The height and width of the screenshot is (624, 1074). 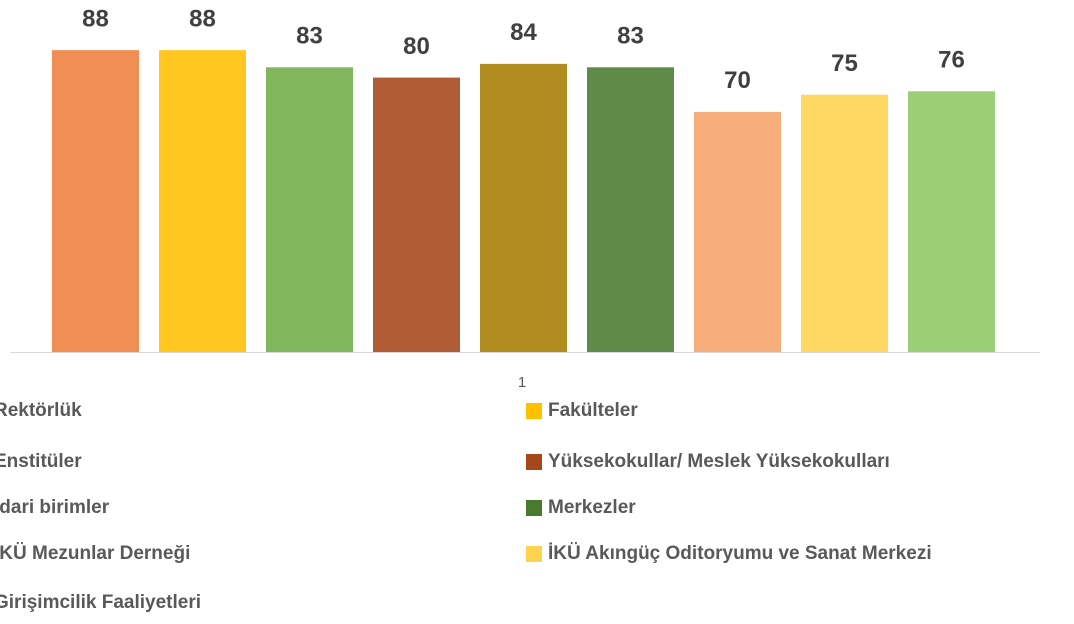 I want to click on legend-label: İKÜ Akıngüç Oditoryumu ve Sanat Merkezi, so click(x=740, y=553).